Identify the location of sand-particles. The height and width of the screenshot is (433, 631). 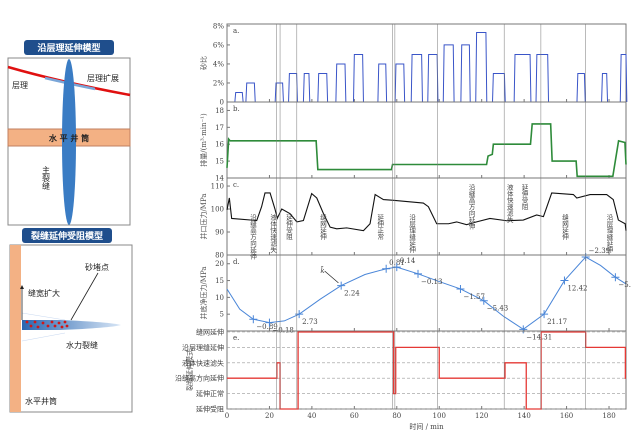
(47, 324).